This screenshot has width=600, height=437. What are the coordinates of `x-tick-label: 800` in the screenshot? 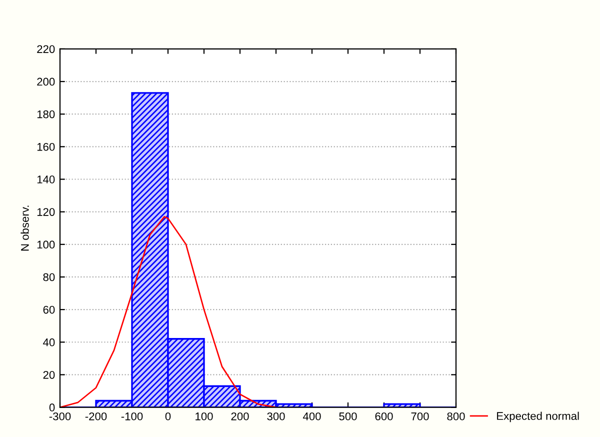 It's located at (456, 416).